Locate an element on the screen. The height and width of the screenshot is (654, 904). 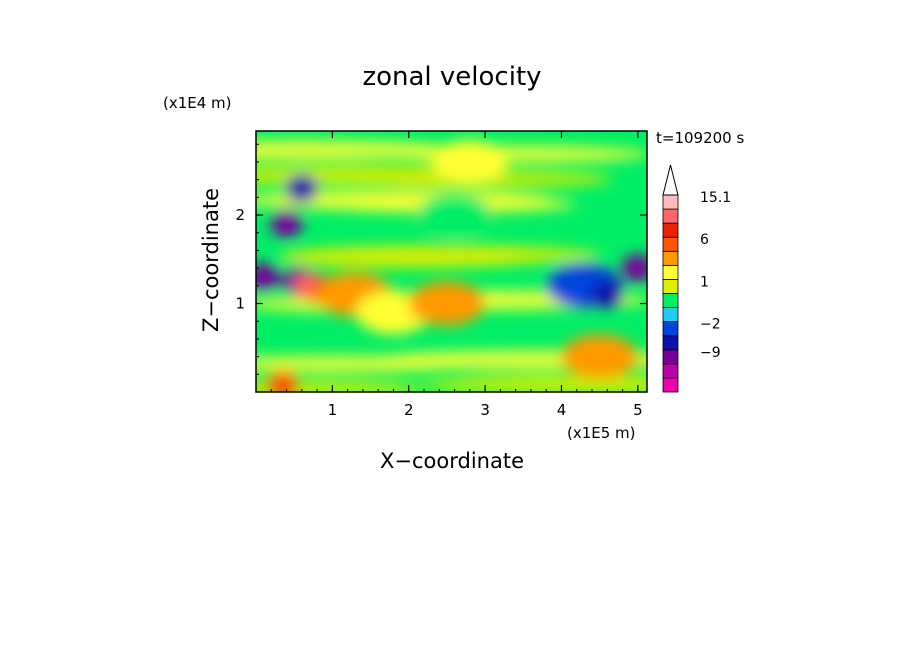
colorbar-tick-label: 6 is located at coordinates (704, 240).